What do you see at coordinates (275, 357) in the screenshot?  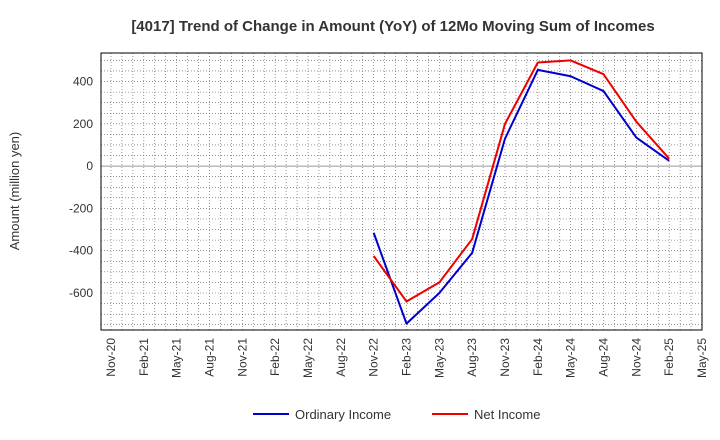 I see `x-tick-label: Feb-22` at bounding box center [275, 357].